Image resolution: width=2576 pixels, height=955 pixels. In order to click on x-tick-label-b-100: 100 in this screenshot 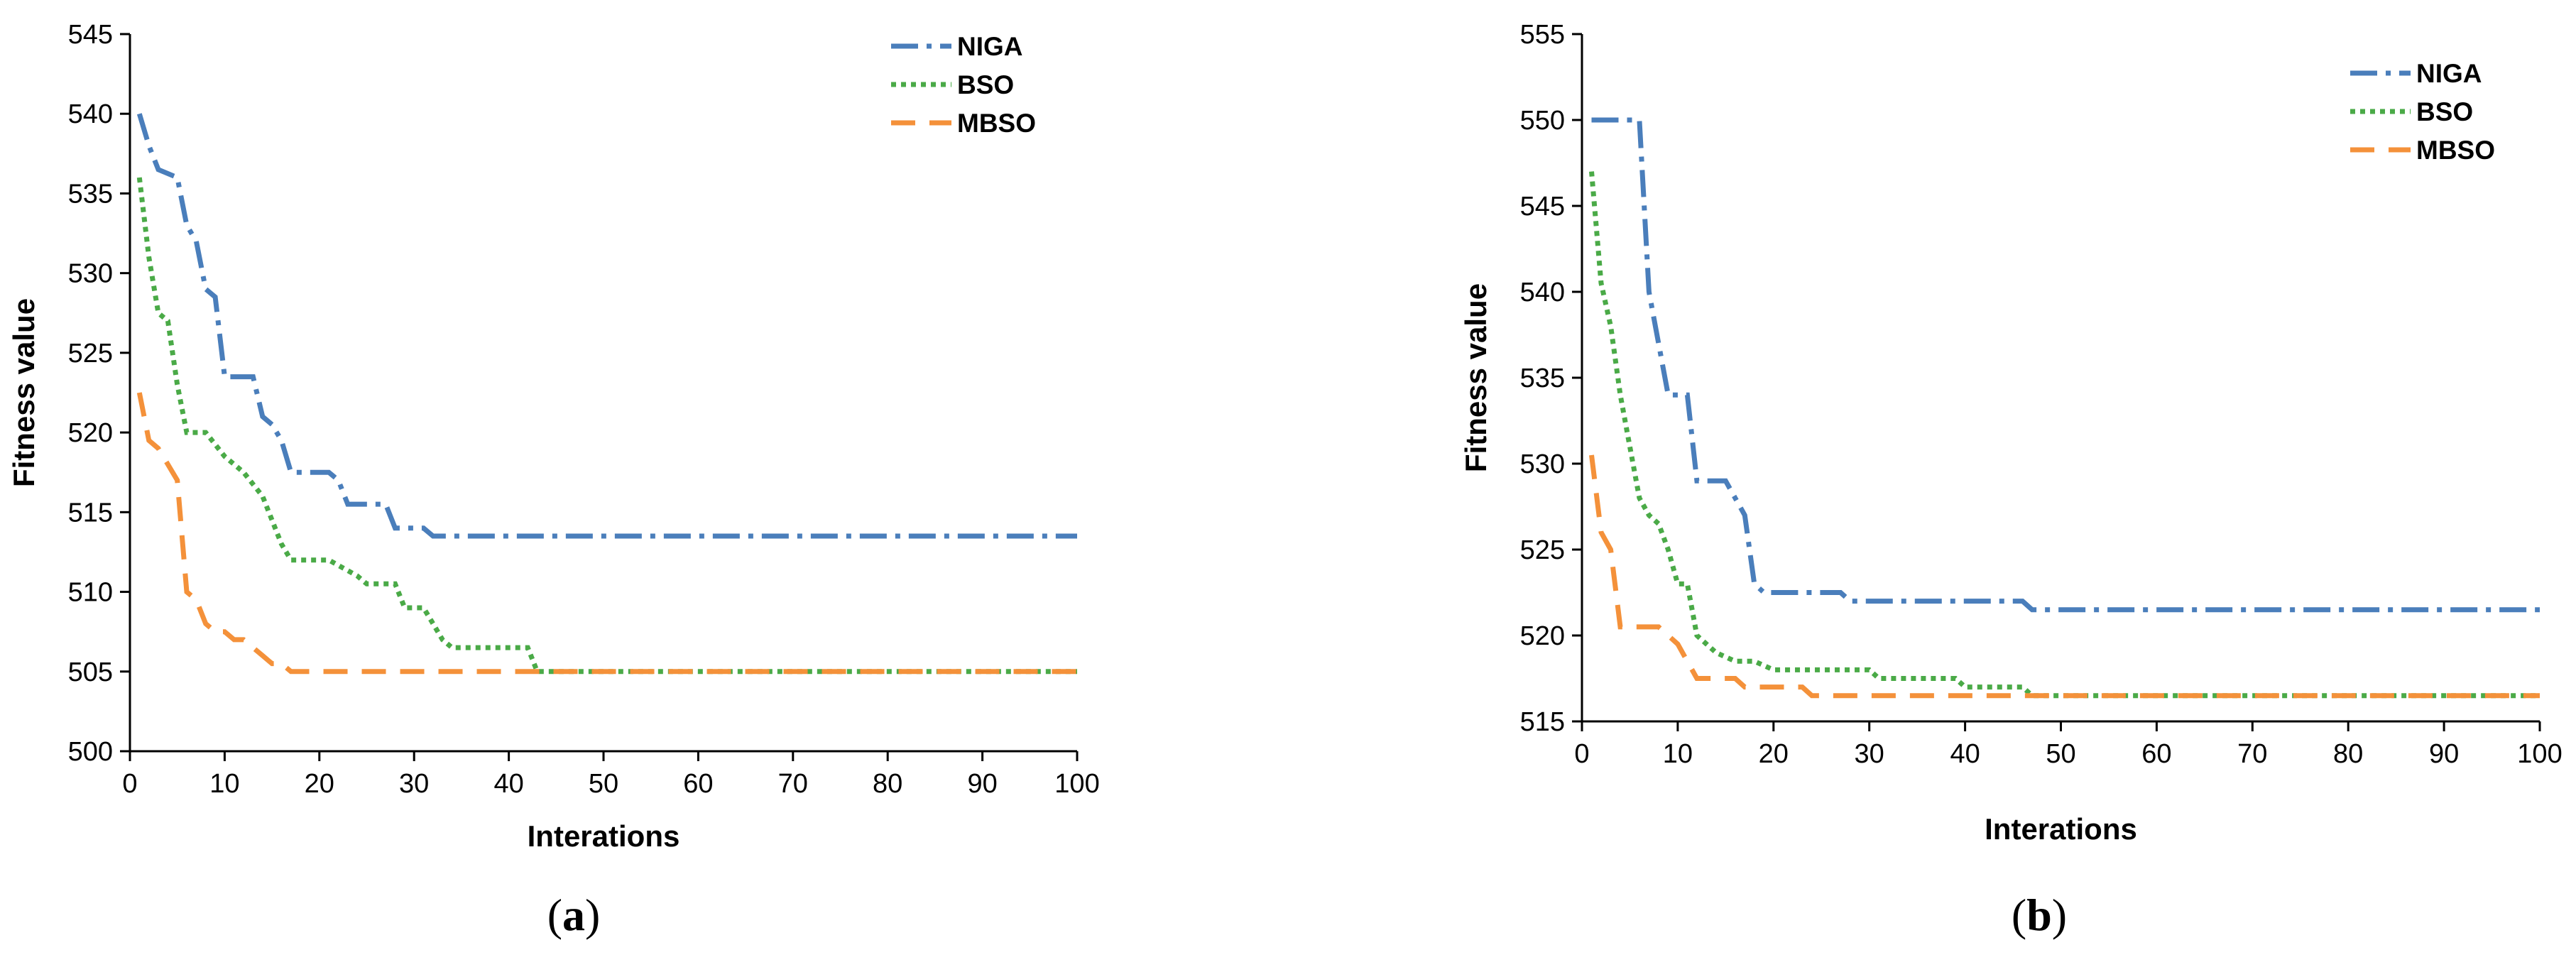, I will do `click(2539, 754)`.